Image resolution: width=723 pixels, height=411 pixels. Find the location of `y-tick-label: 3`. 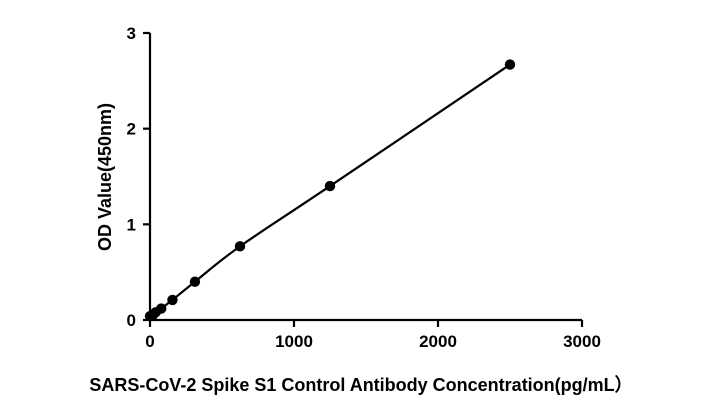

y-tick-label: 3 is located at coordinates (131, 33).